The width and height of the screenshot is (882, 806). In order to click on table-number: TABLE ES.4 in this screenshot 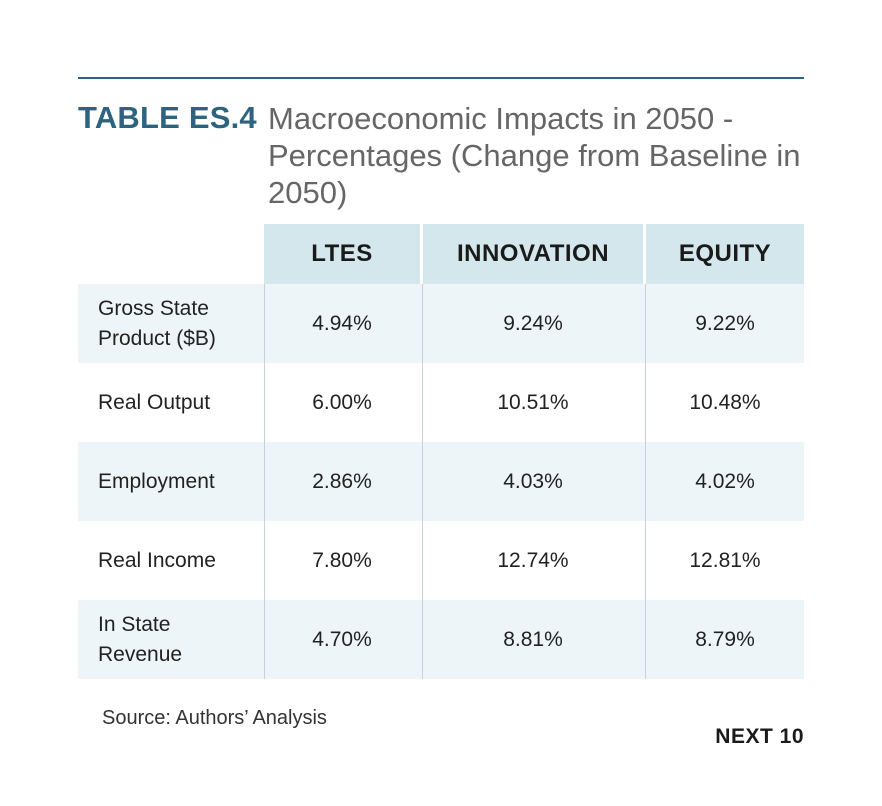, I will do `click(167, 117)`.